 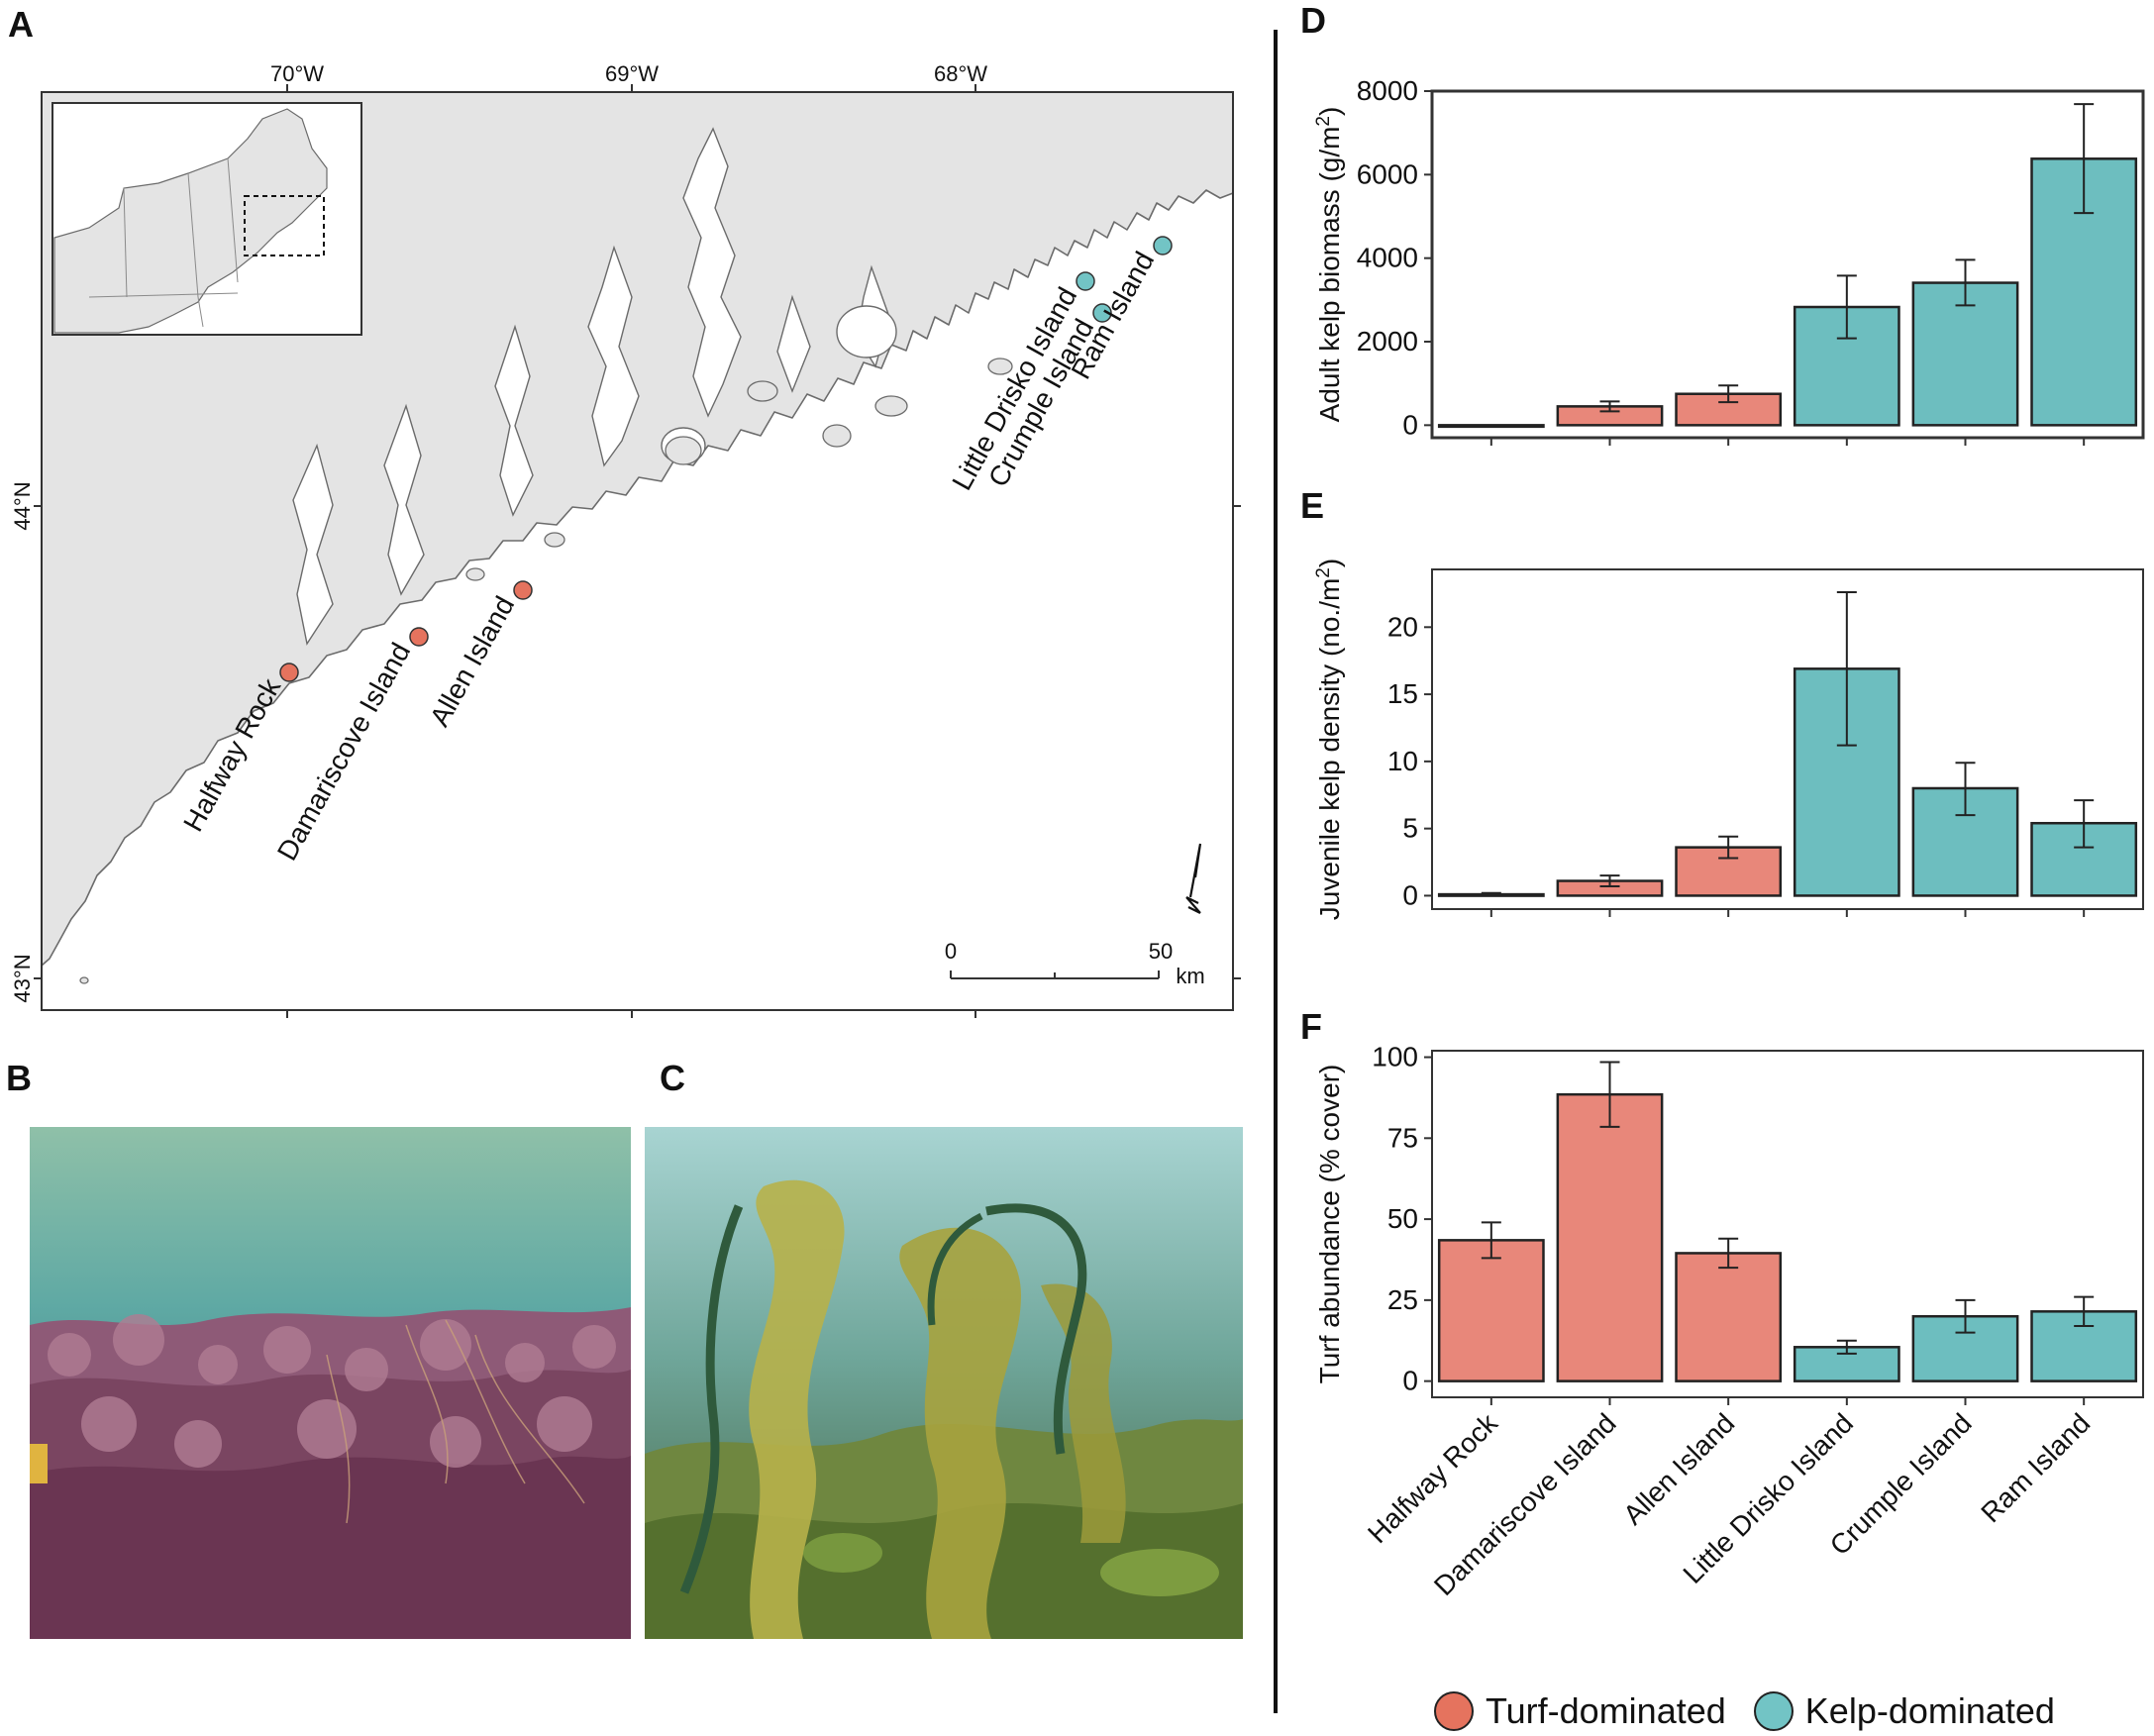 What do you see at coordinates (331, 1383) in the screenshot?
I see `photo-turf-reef` at bounding box center [331, 1383].